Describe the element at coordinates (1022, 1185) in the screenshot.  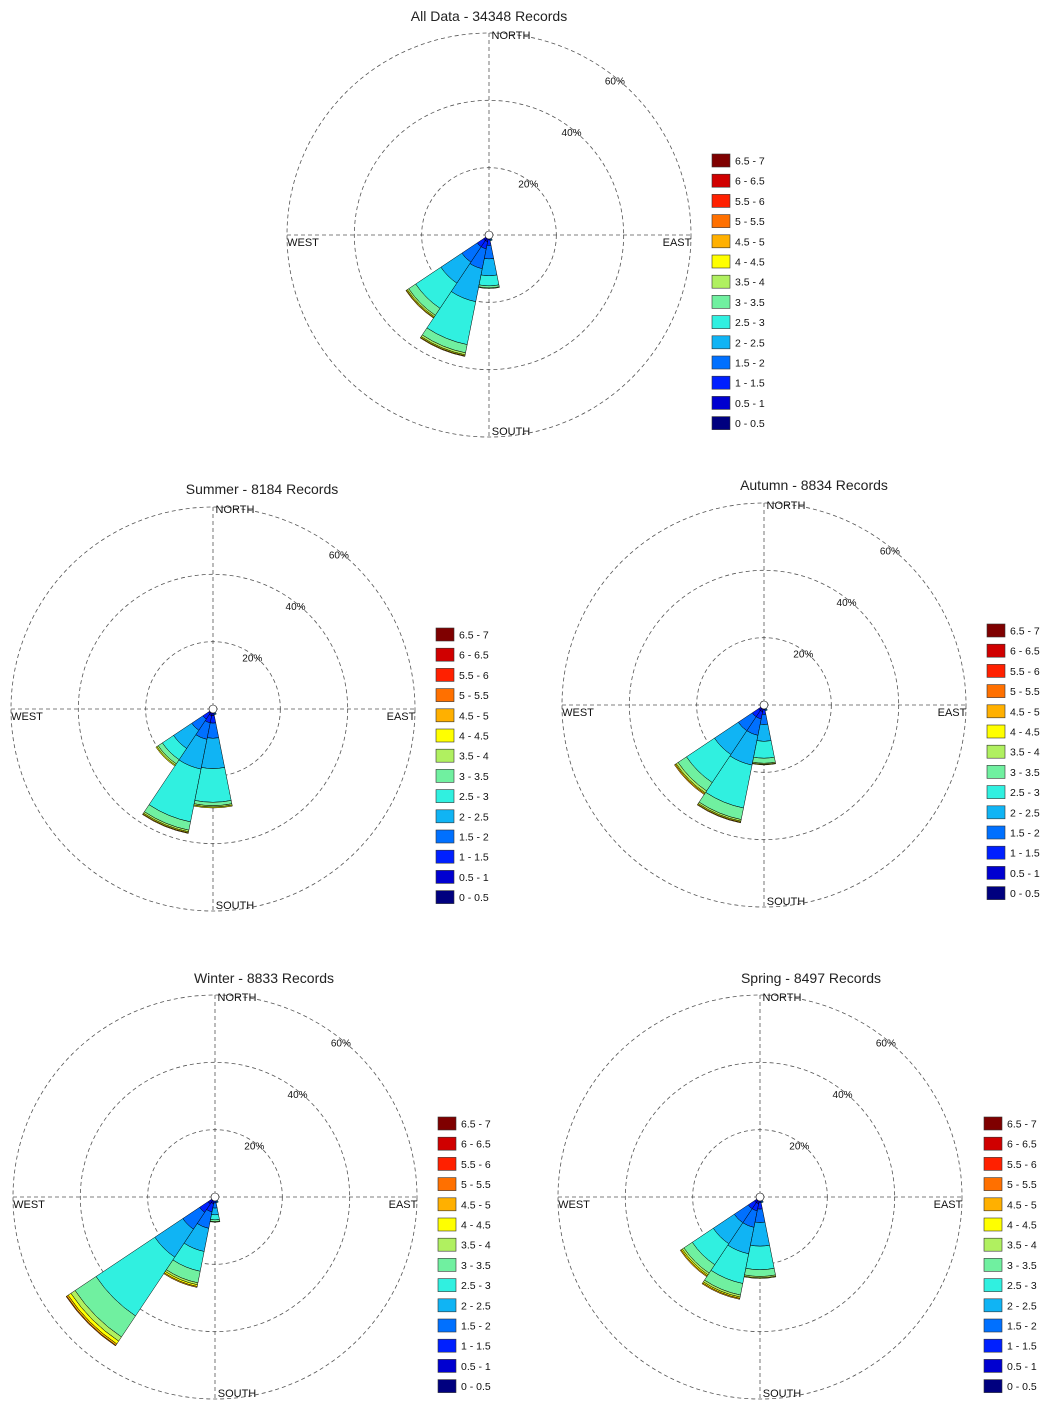
I see `legend-label: 5 - 5.5` at that location.